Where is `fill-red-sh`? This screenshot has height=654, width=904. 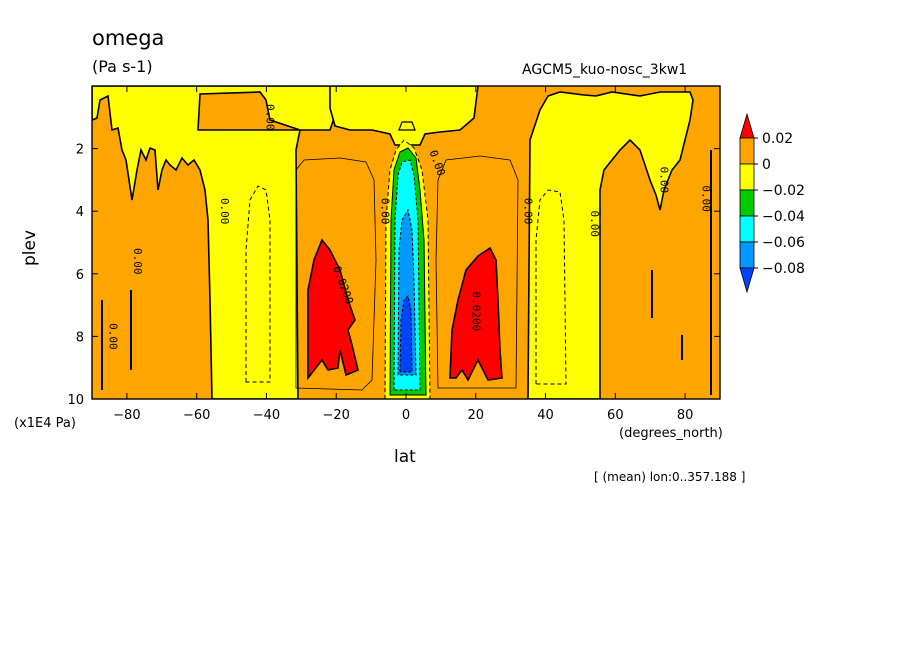 fill-red-sh is located at coordinates (476, 314).